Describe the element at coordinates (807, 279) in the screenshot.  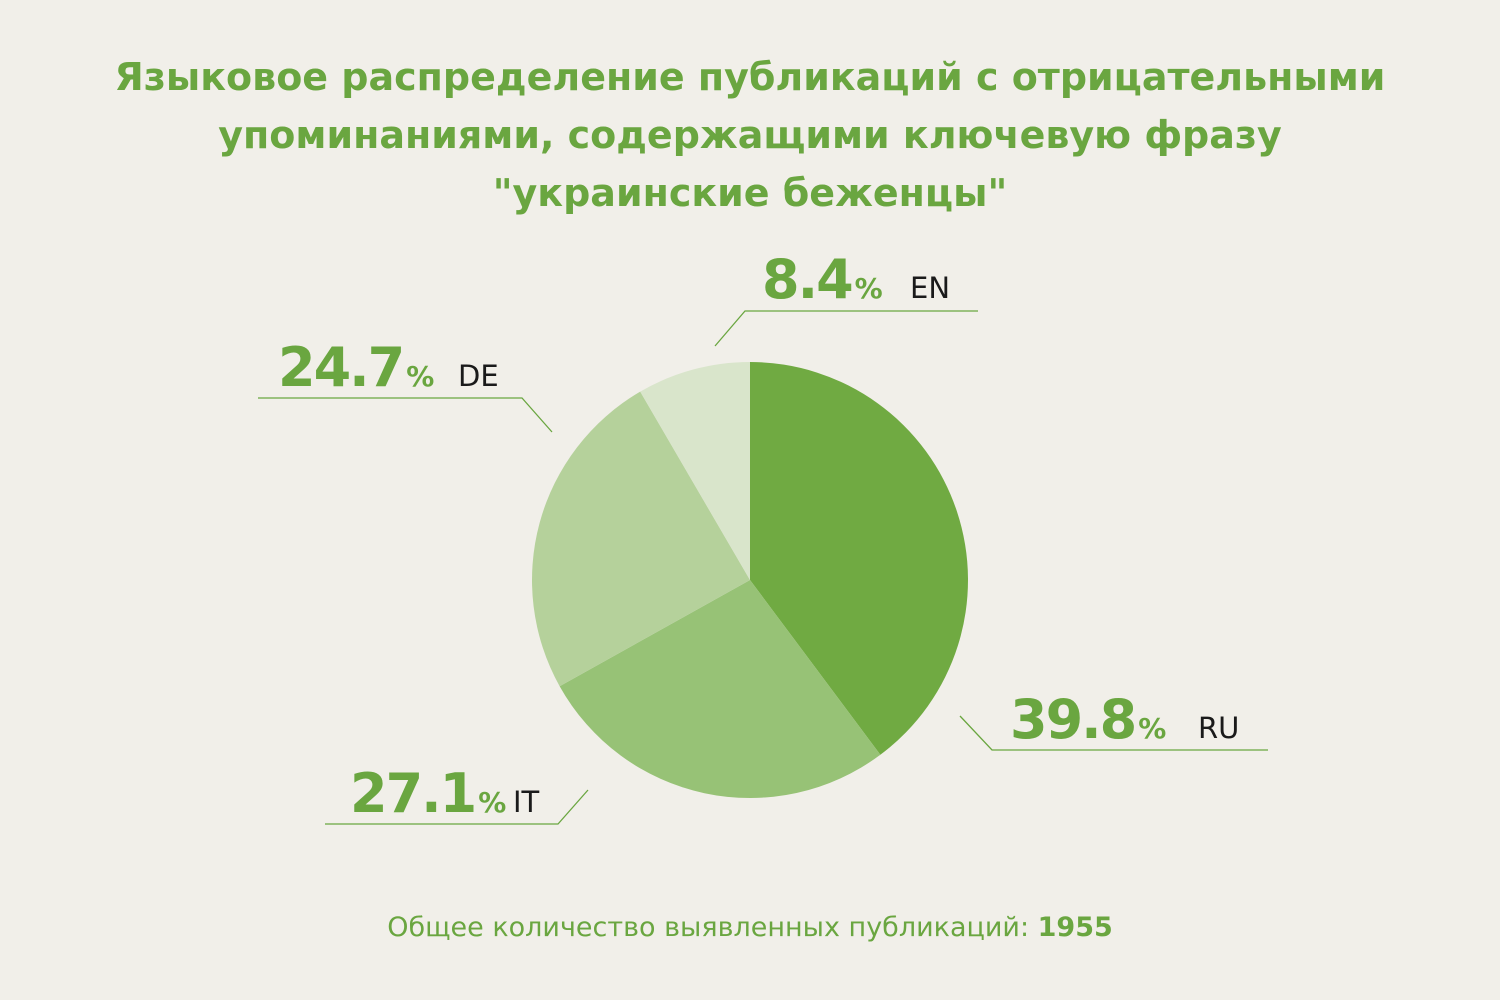
I see `data-label-value: 8.4` at that location.